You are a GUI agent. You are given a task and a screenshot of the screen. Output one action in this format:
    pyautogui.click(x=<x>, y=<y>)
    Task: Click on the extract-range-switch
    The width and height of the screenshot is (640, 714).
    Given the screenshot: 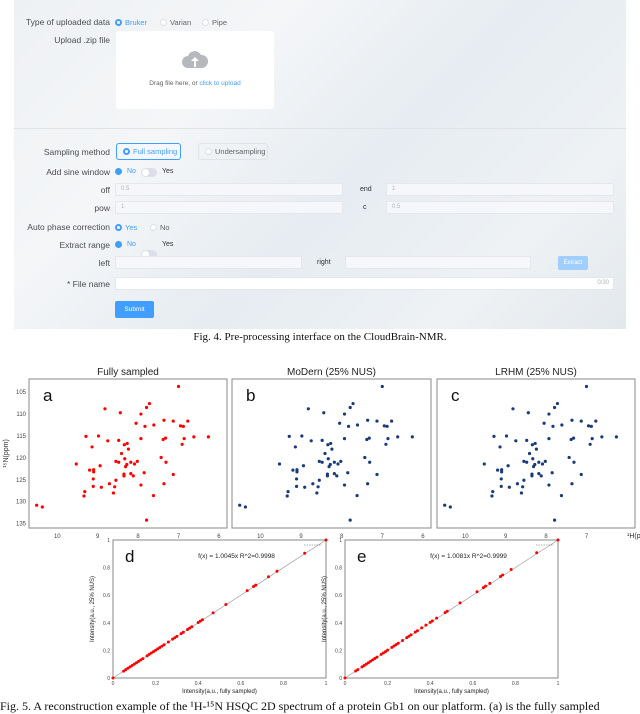 What is the action you would take?
    pyautogui.click(x=149, y=254)
    